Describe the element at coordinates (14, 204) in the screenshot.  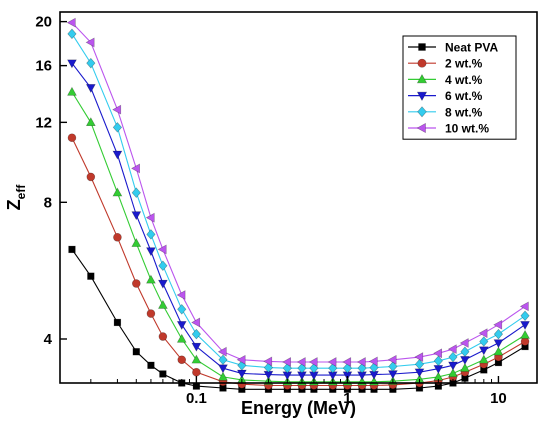
I see `y-axis-title-main: Z` at that location.